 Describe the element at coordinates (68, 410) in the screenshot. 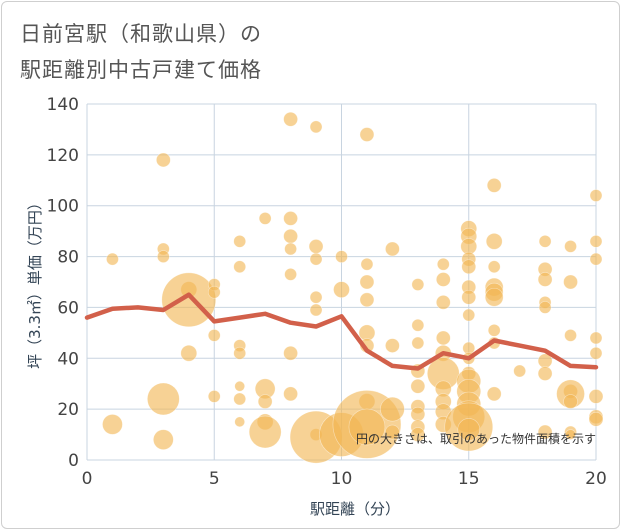

I see `y-tick-label: 20` at that location.